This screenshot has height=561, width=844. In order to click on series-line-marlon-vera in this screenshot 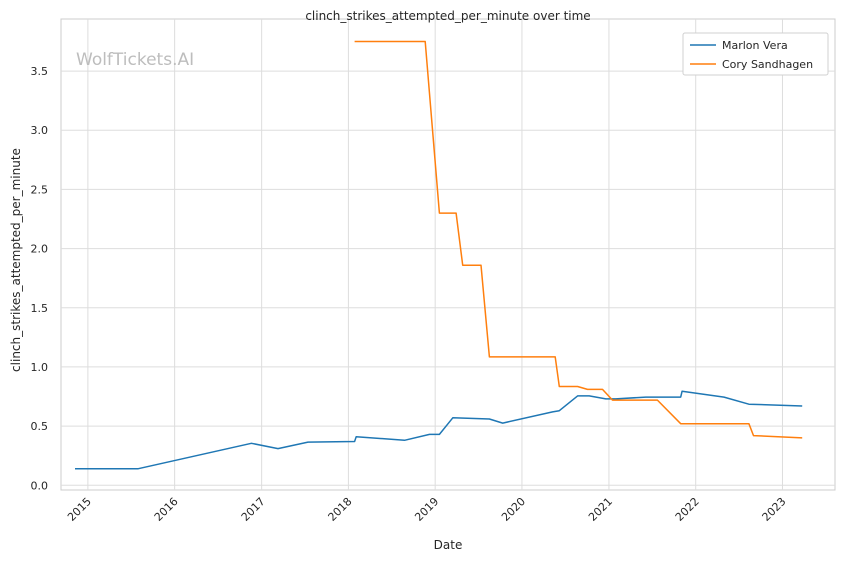, I will do `click(439, 430)`.